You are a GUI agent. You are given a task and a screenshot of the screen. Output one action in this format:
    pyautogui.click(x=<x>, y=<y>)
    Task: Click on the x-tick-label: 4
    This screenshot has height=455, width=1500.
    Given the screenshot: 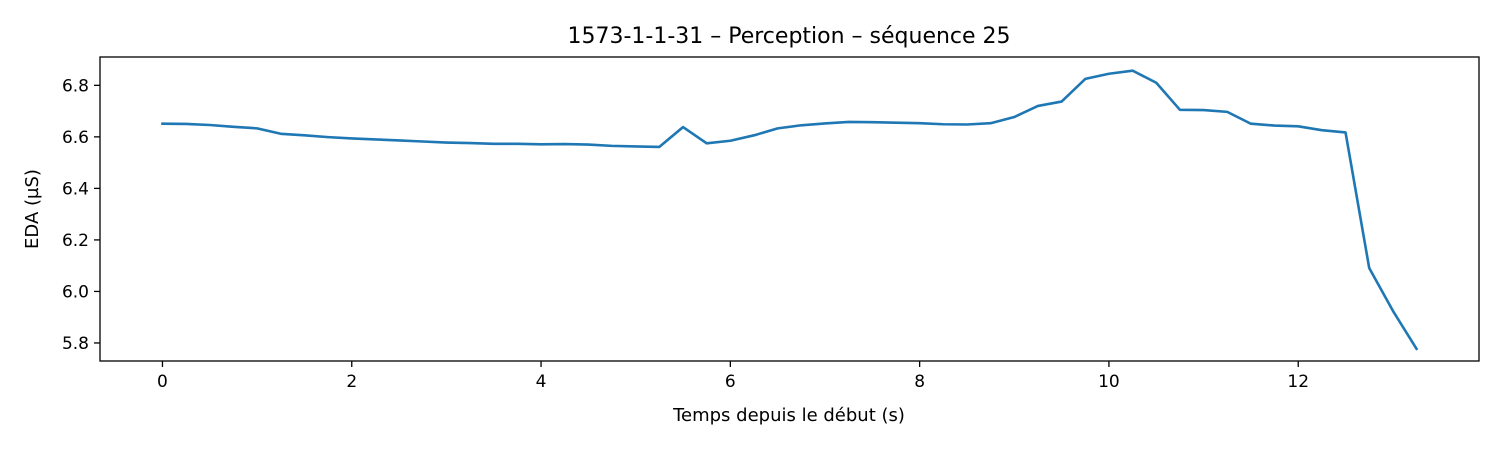 What is the action you would take?
    pyautogui.click(x=541, y=382)
    